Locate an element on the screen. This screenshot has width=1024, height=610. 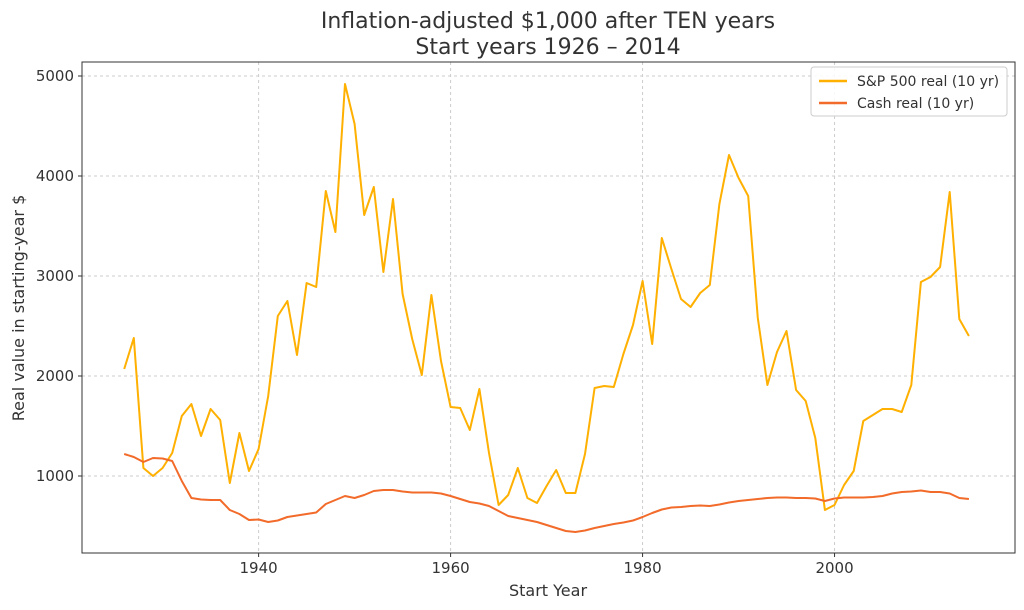
y-axis-label: Real value in starting-year $ is located at coordinates (18, 308).